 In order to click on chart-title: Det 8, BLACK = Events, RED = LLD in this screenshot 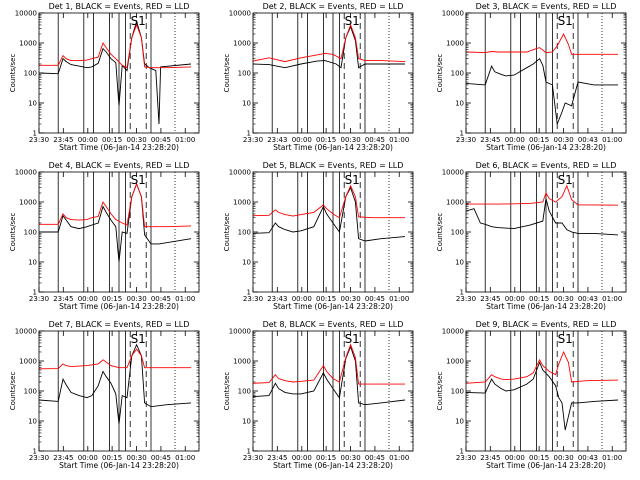, I will do `click(333, 324)`.